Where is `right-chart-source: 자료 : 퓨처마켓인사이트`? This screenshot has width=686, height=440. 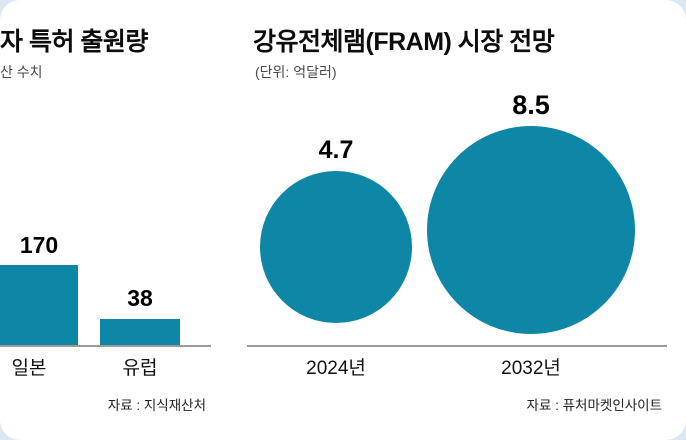 right-chart-source: 자료 : 퓨처마켓인사이트 is located at coordinates (594, 405).